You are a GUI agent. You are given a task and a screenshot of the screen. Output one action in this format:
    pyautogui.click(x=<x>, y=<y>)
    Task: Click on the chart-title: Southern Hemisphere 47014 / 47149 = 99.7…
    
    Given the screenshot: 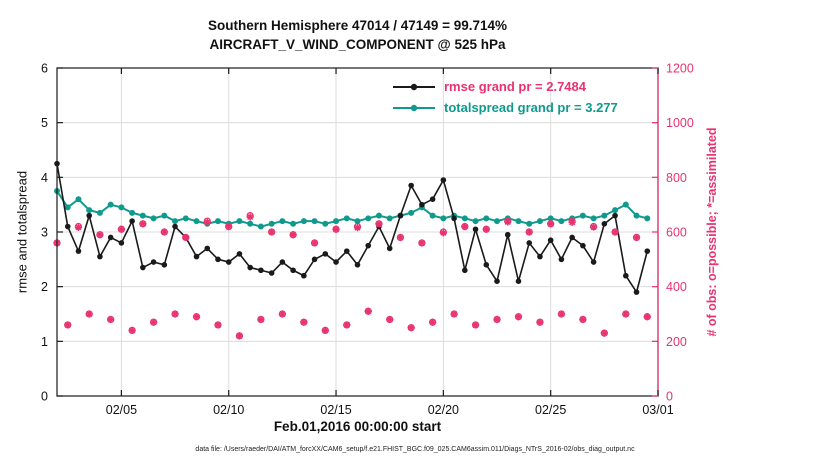 What is the action you would take?
    pyautogui.click(x=357, y=35)
    